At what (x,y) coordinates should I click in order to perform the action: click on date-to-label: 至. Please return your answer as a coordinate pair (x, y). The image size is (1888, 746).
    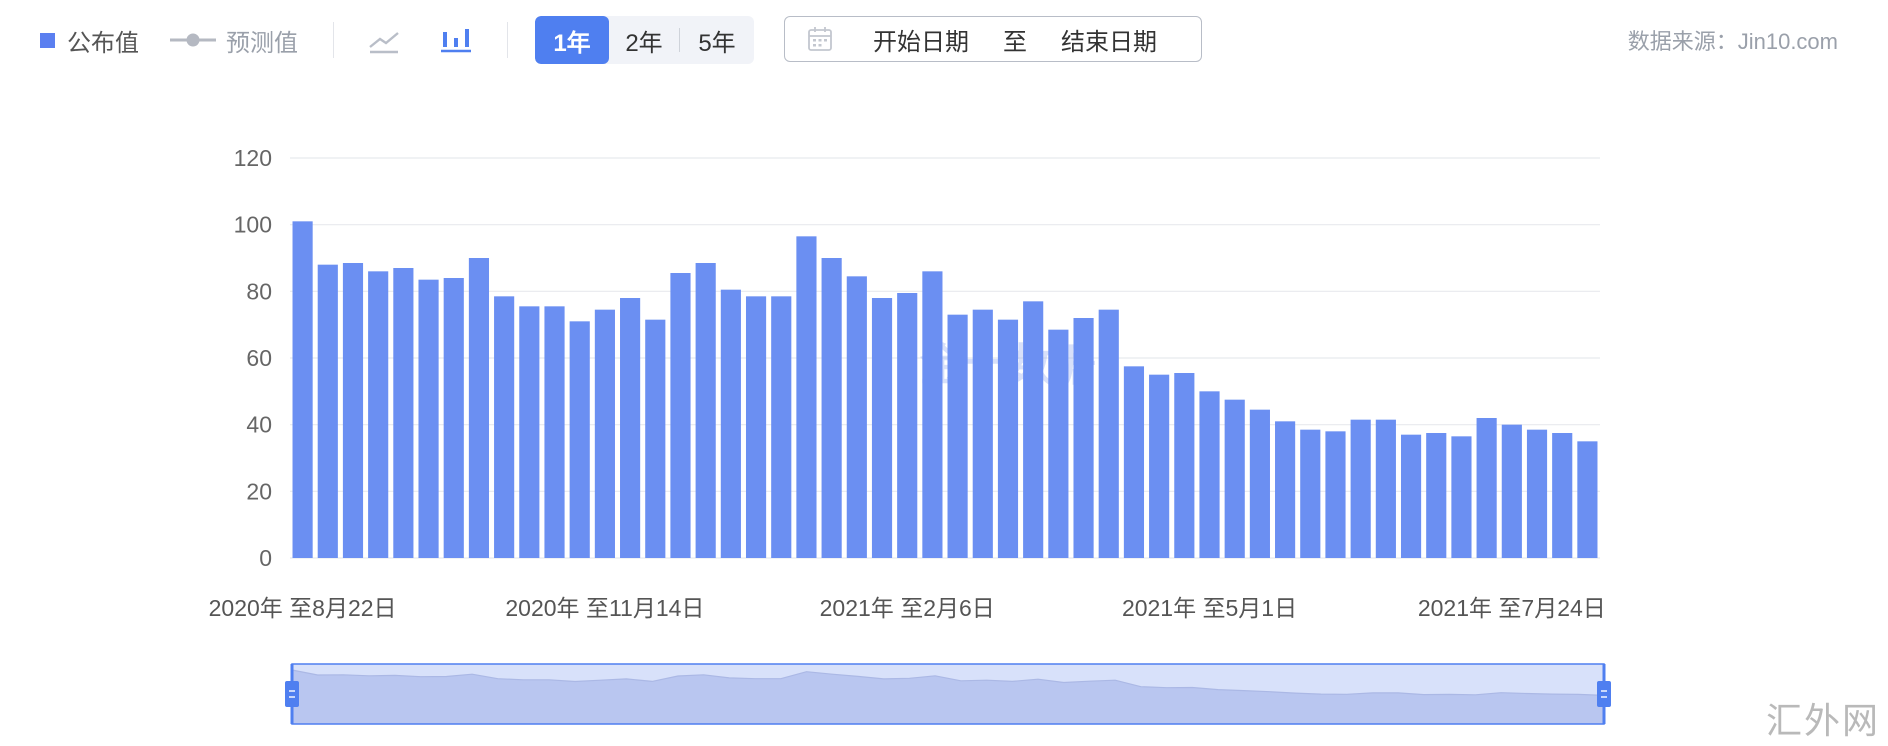
    Looking at the image, I should click on (1015, 42).